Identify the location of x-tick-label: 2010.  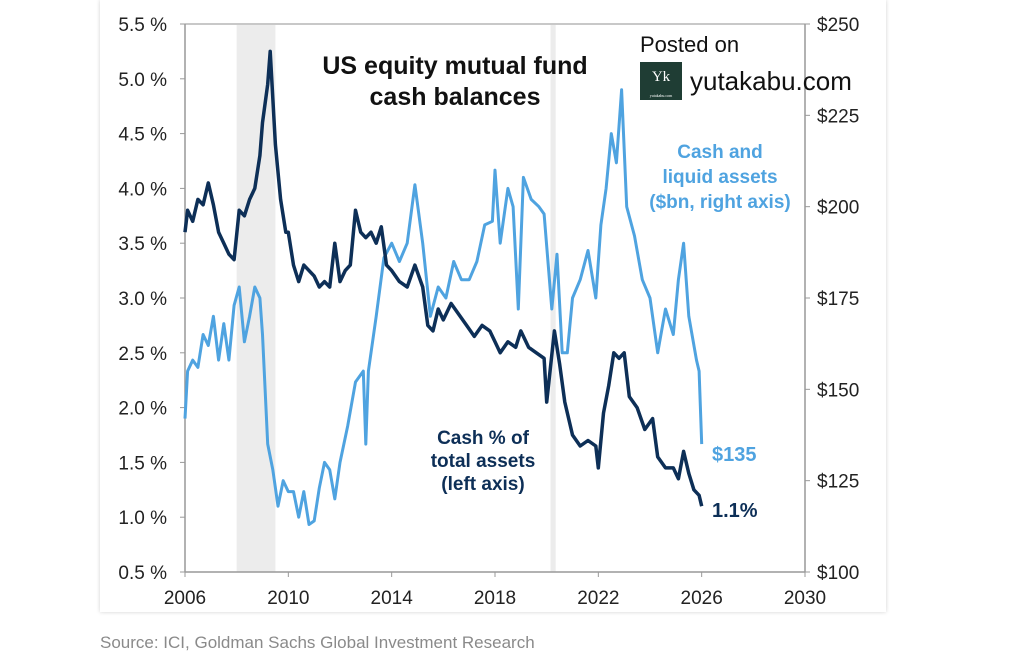
(288, 598).